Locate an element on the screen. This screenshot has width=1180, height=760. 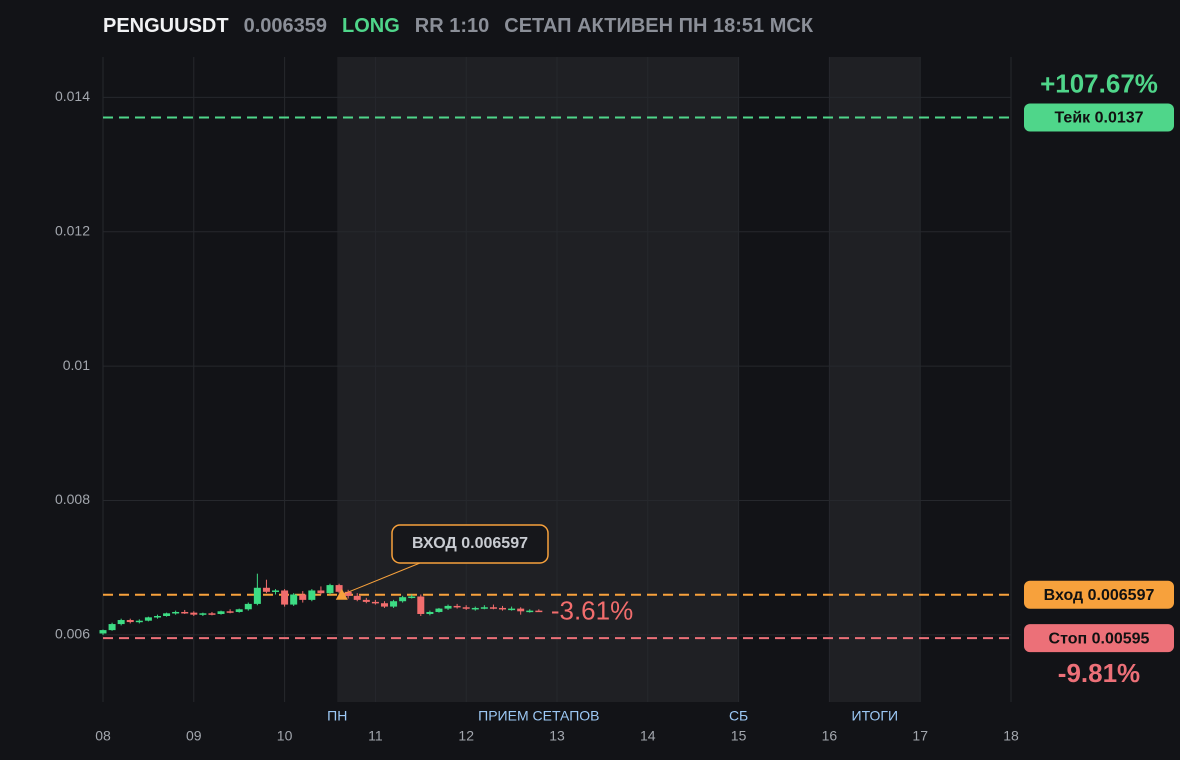
x-tick-label: 17 is located at coordinates (920, 736).